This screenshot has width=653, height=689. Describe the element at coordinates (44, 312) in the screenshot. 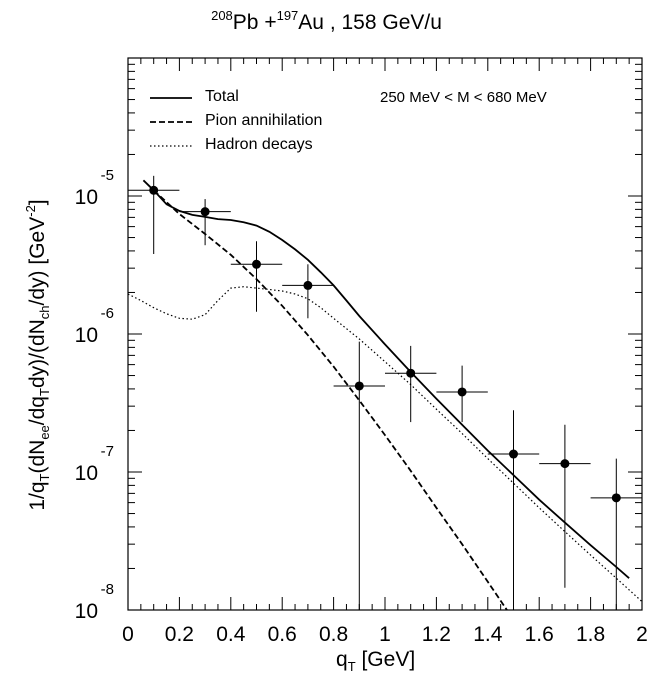

I see `ylabel-sub: ch` at that location.